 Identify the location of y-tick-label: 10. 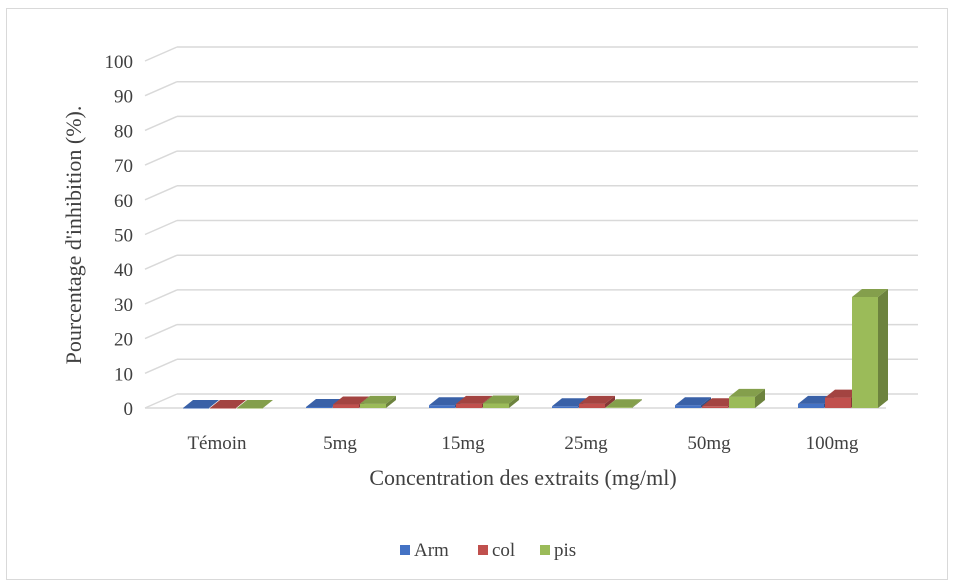
(123, 374).